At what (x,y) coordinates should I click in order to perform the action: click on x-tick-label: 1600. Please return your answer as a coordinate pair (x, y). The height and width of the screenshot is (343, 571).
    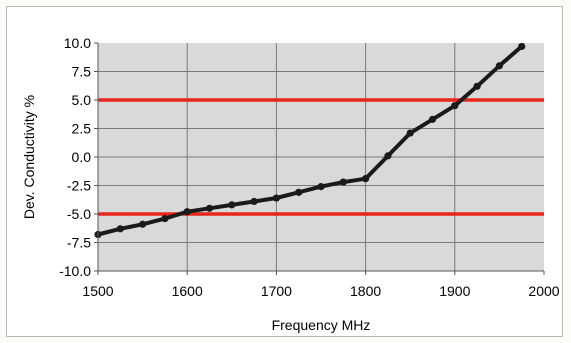
    Looking at the image, I should click on (187, 291).